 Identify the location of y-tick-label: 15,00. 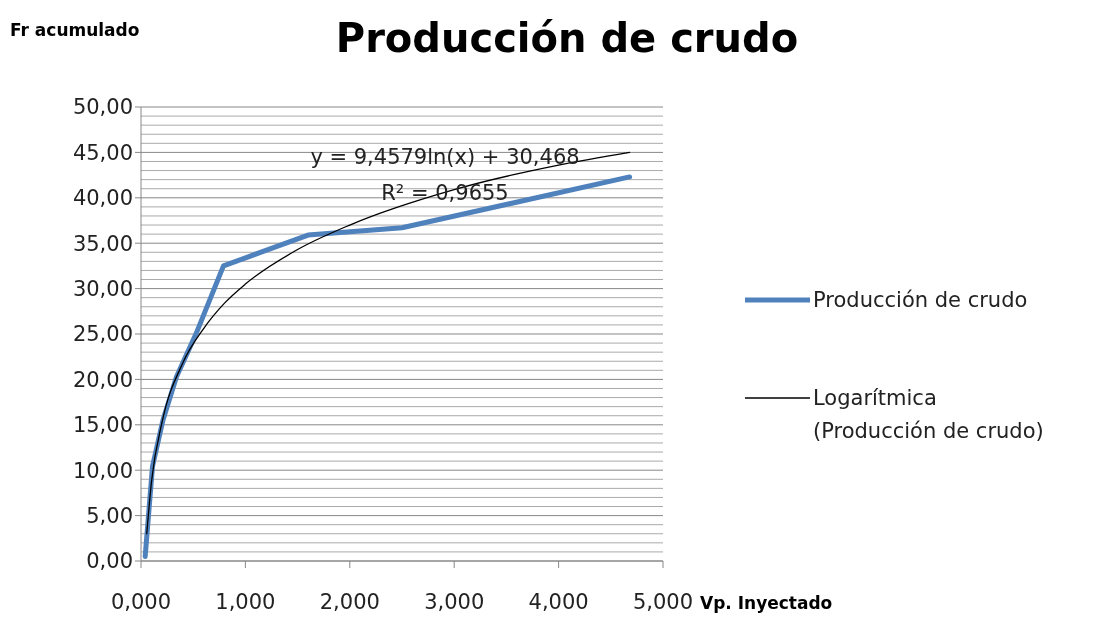
(102, 425).